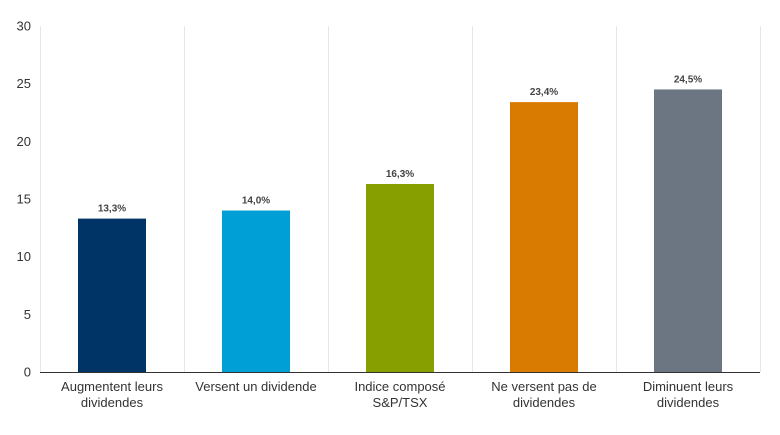 The width and height of the screenshot is (780, 435). Describe the element at coordinates (24, 26) in the screenshot. I see `y-tick-label: 30` at that location.